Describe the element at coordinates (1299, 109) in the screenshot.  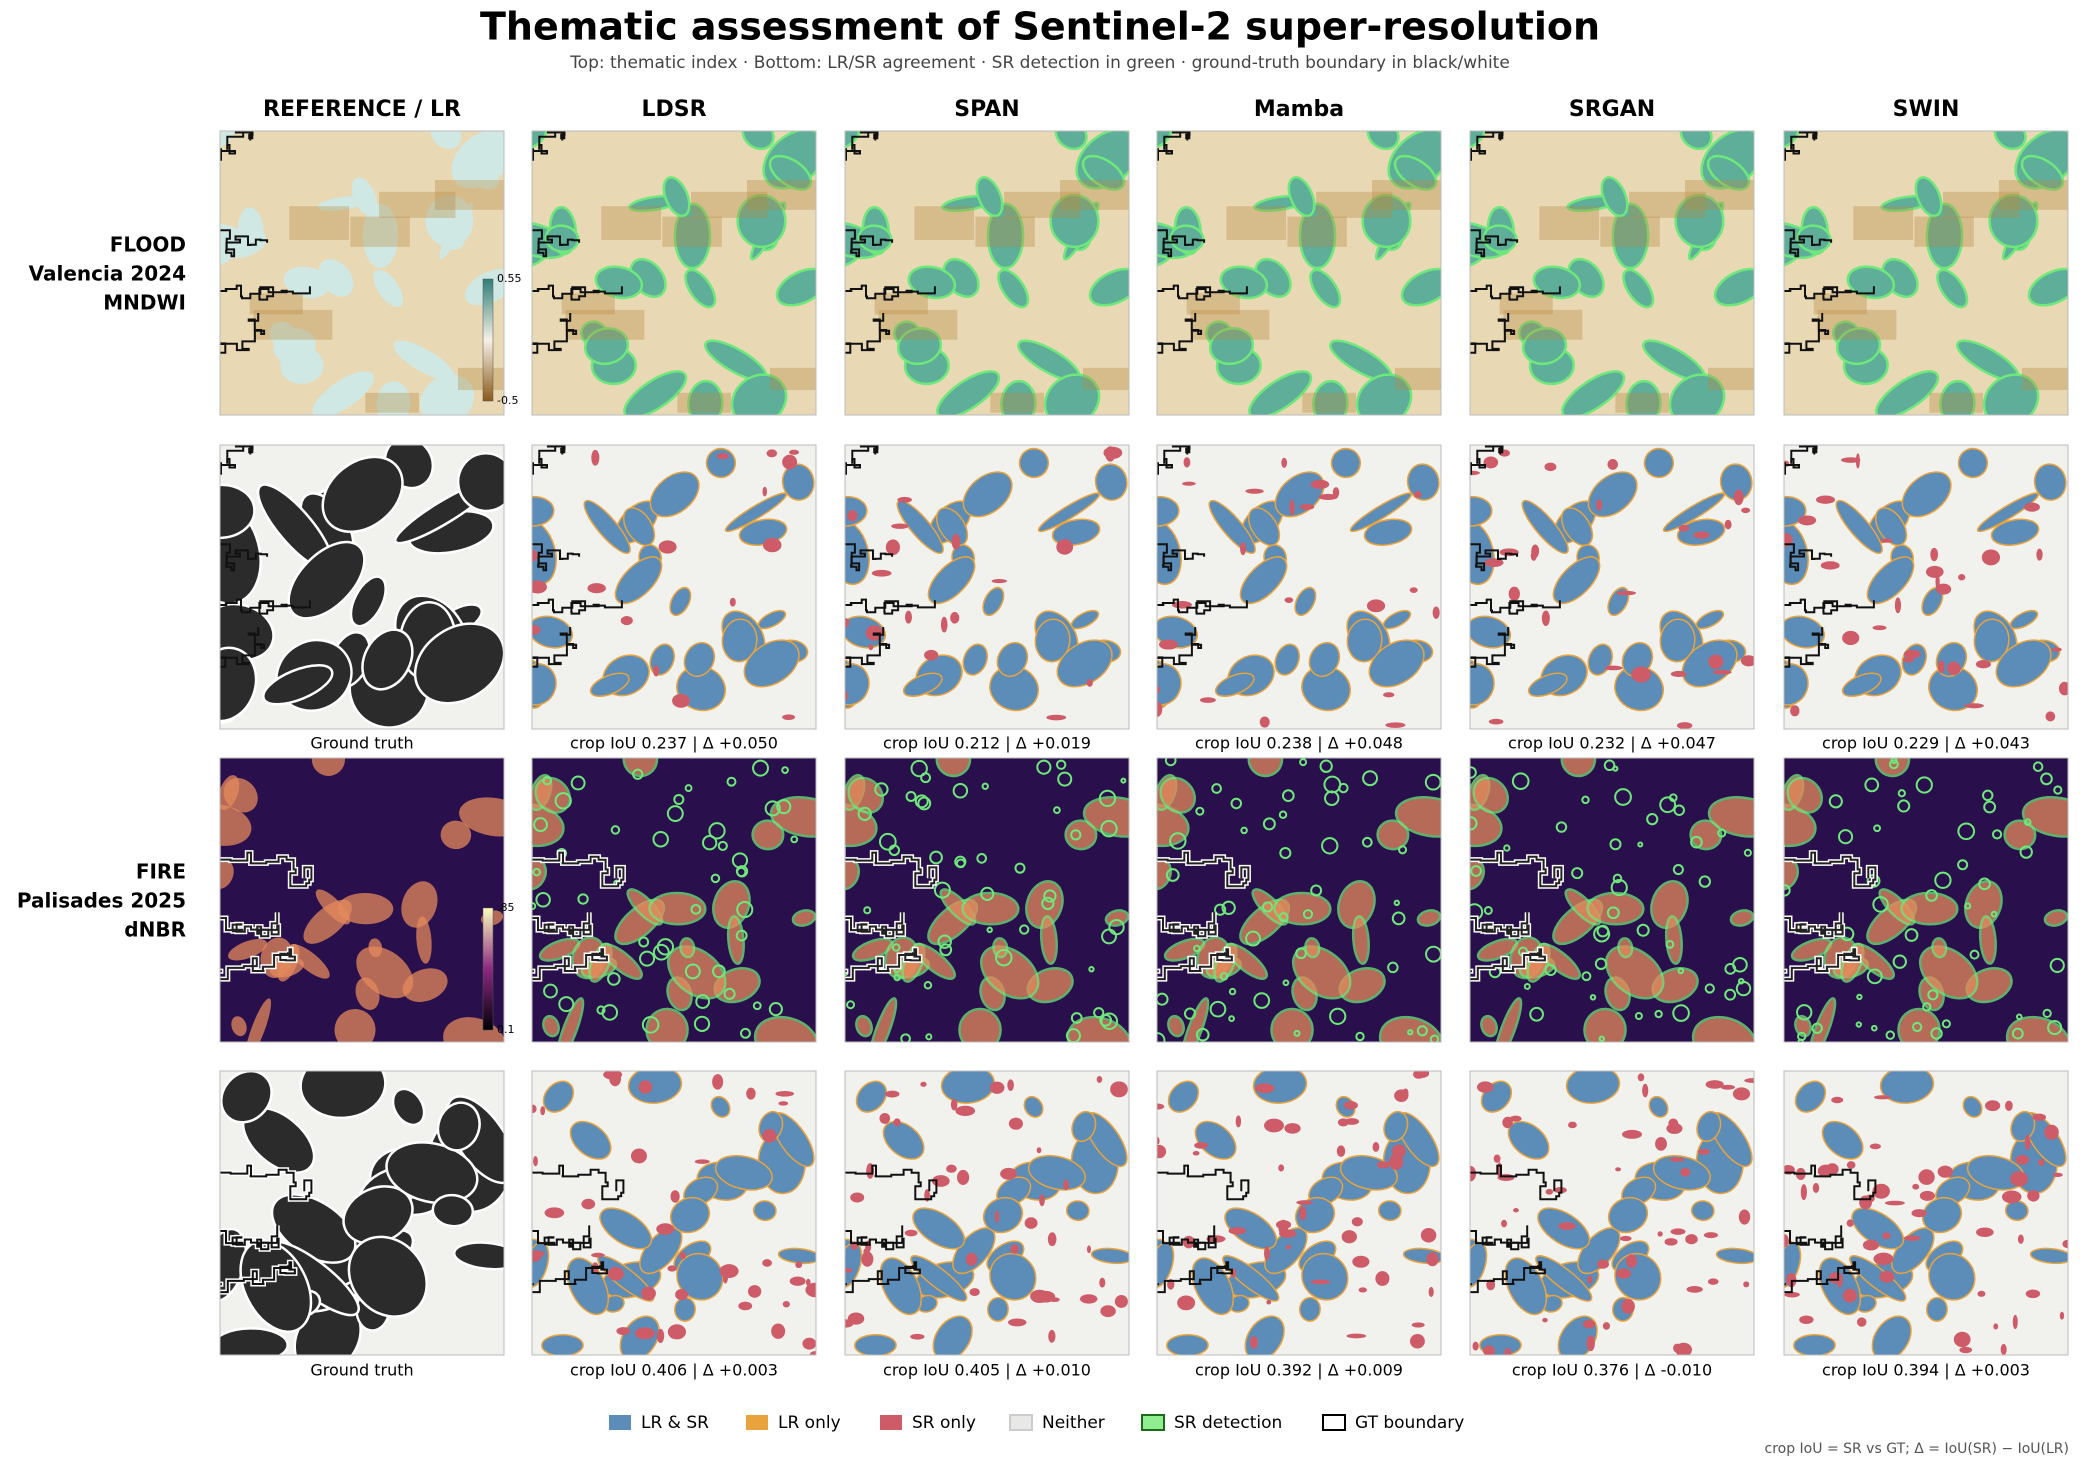
I see `column-header: Mamba` at that location.